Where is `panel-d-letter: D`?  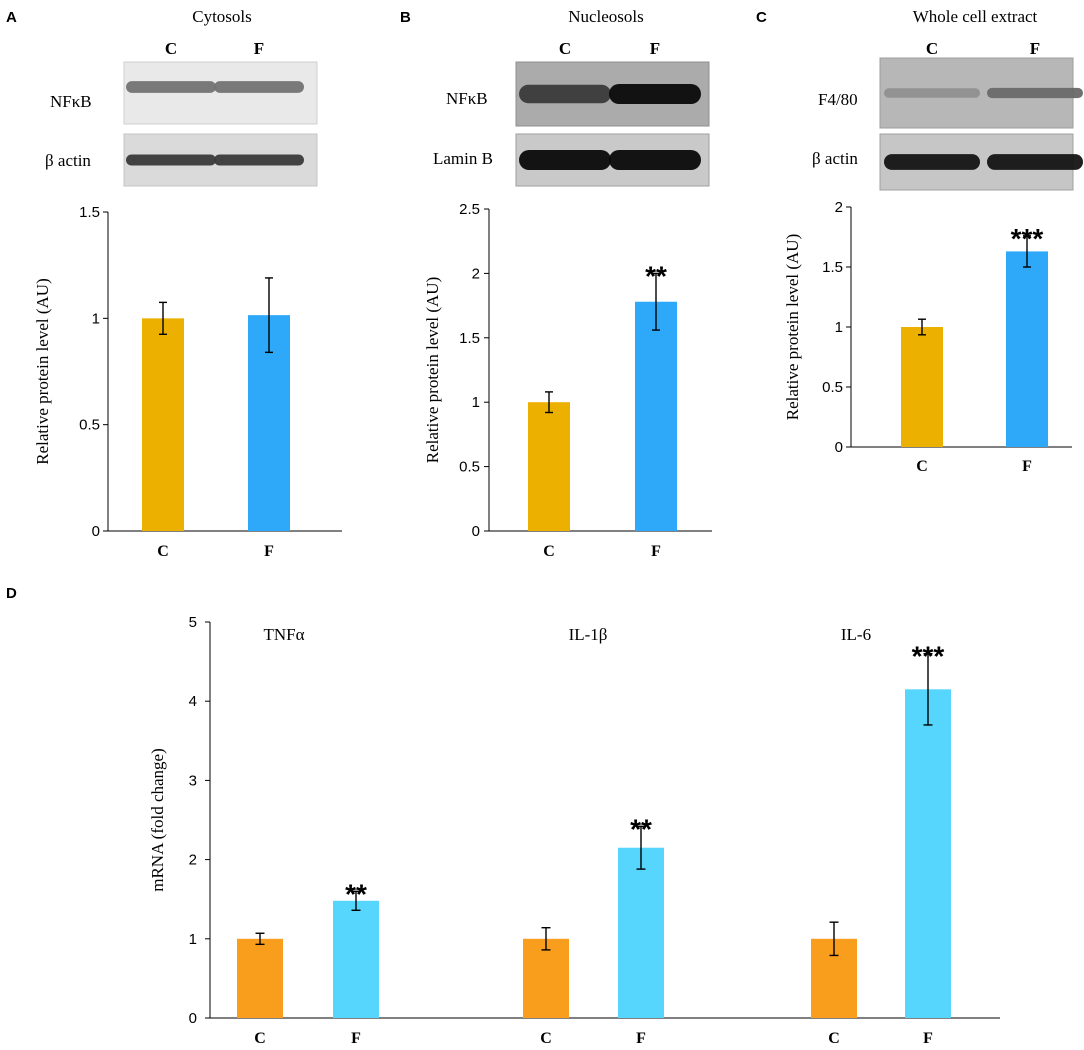 panel-d-letter: D is located at coordinates (11, 593).